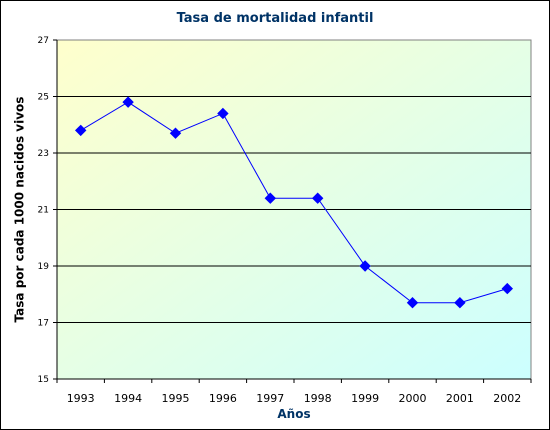  What do you see at coordinates (44, 267) in the screenshot?
I see `y-tick-label: 19` at bounding box center [44, 267].